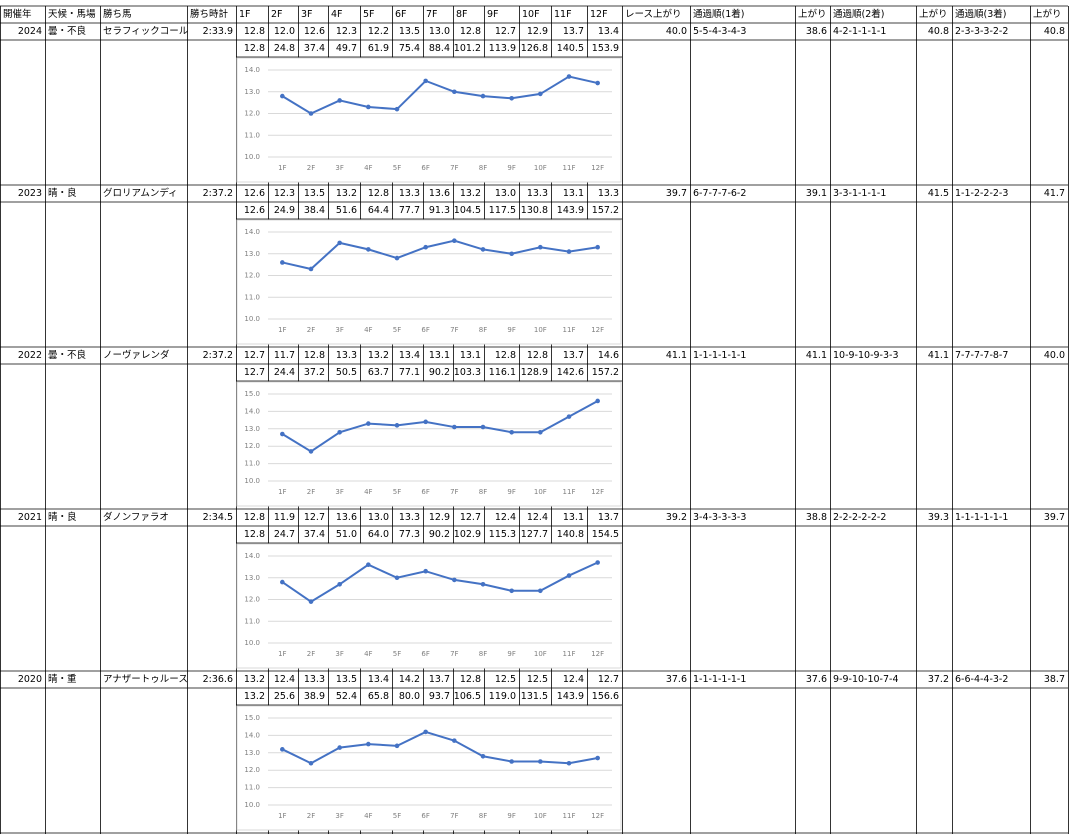 This screenshot has height=834, width=1070. What do you see at coordinates (1054, 679) in the screenshot?
I see `agari-3rd: 38.7` at bounding box center [1054, 679].